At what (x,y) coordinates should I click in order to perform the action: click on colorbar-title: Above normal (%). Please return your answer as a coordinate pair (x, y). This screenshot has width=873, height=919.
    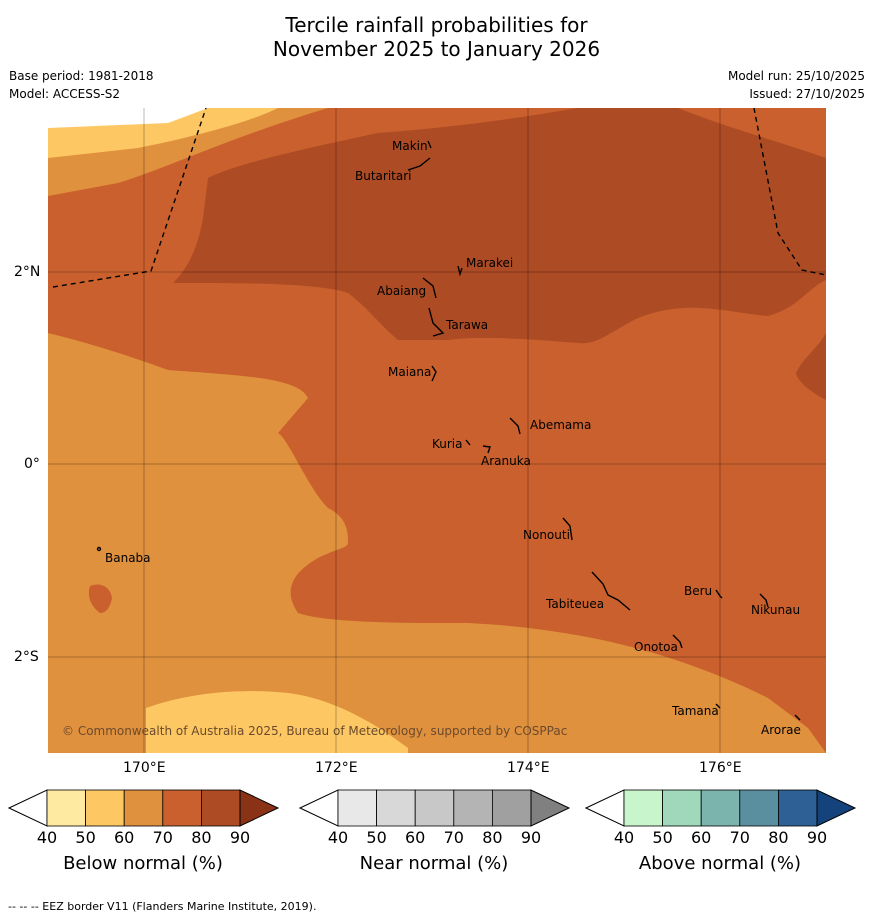
    Looking at the image, I should click on (720, 863).